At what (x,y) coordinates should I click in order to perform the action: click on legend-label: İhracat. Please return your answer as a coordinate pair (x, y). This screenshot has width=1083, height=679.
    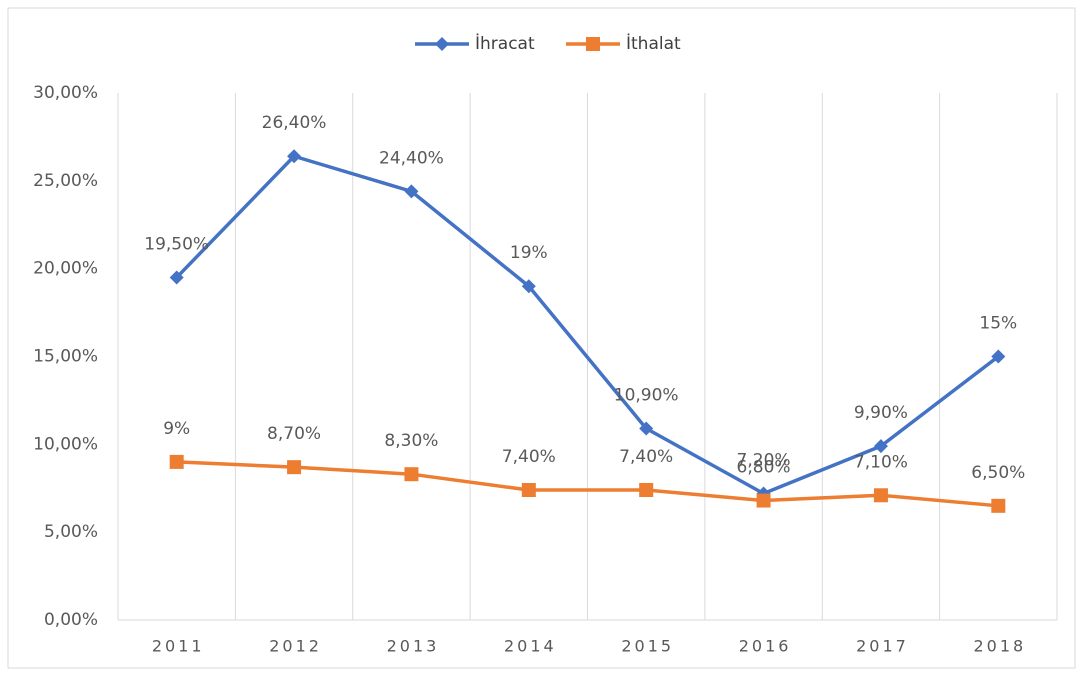
    Looking at the image, I should click on (505, 43).